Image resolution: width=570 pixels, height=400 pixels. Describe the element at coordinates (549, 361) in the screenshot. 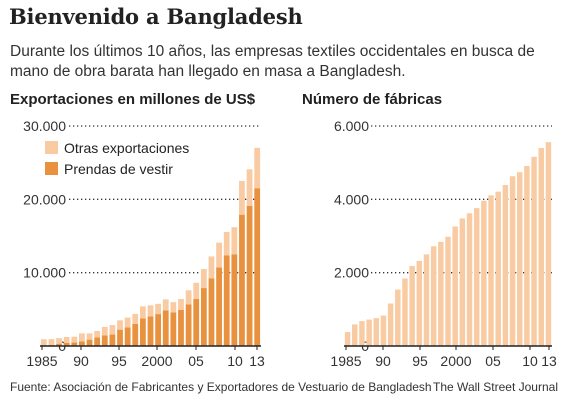

I see `factories-xtick-label: 13` at that location.